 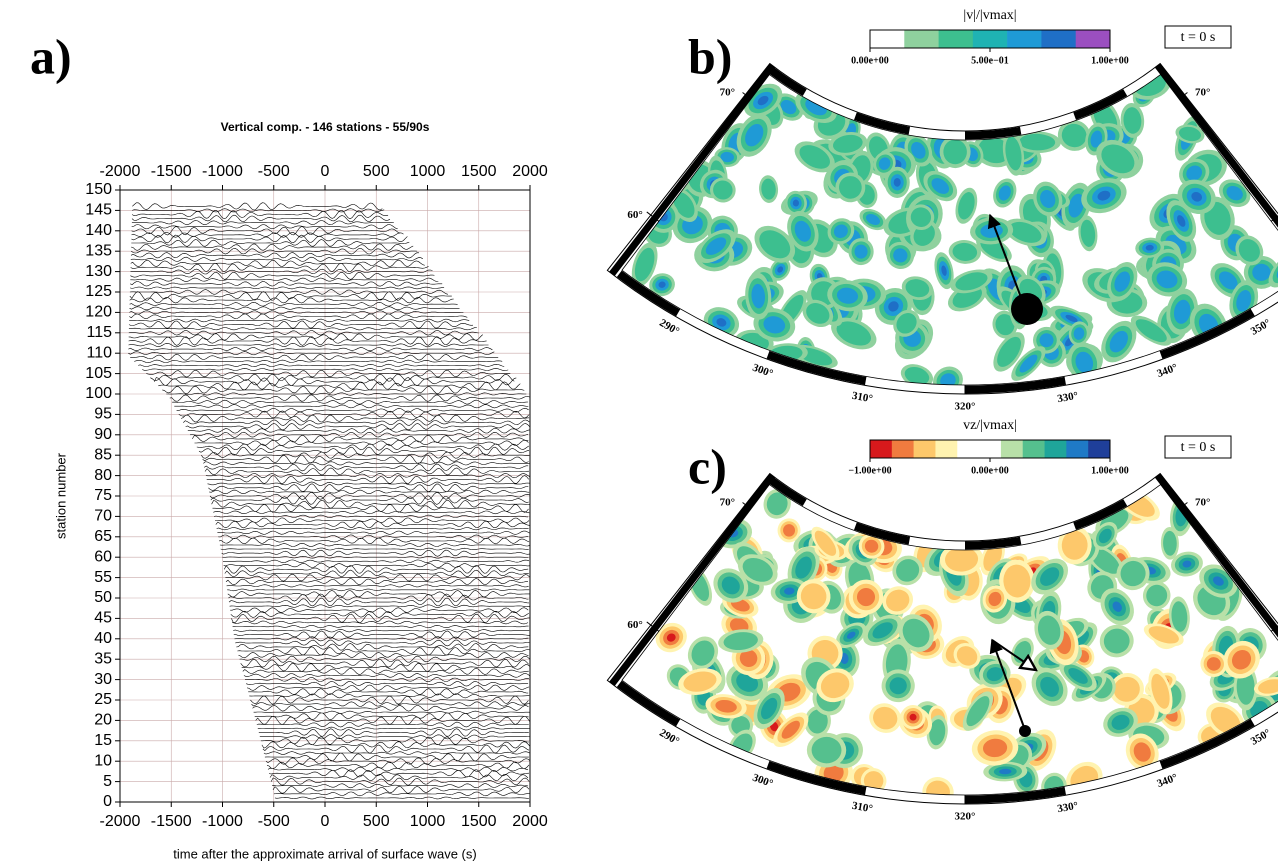 What do you see at coordinates (325, 171) in the screenshot?
I see `x-tick-label-top: 0` at bounding box center [325, 171].